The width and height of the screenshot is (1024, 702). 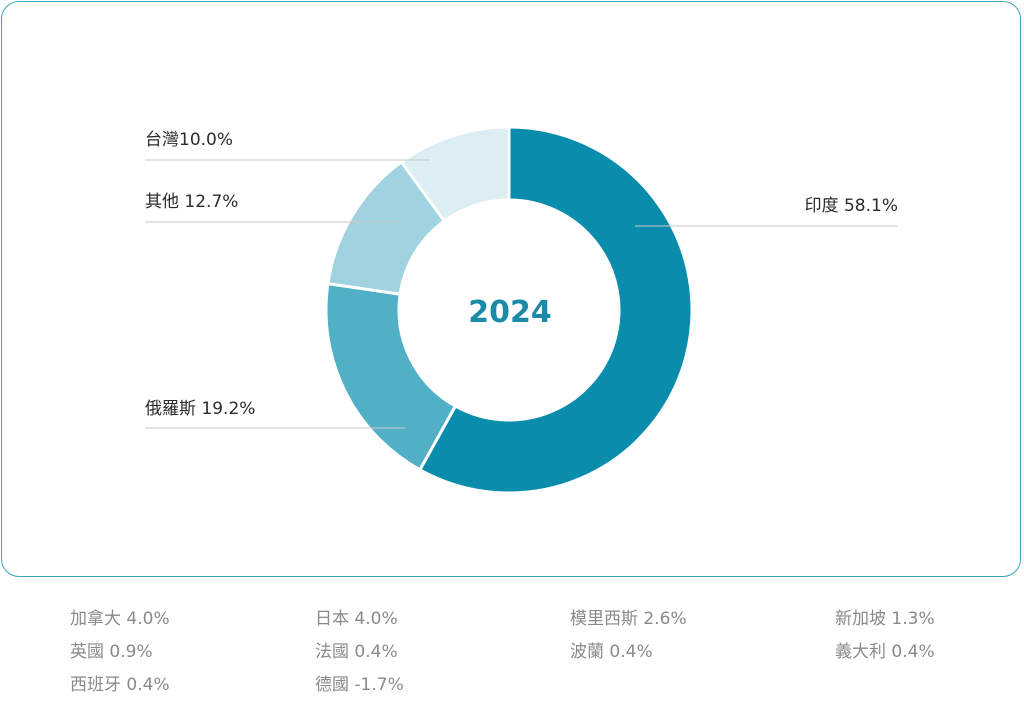 I want to click on legend-column-2: 日本 4.0% 法國 0.4% 德國 -1.7%, so click(x=359, y=652).